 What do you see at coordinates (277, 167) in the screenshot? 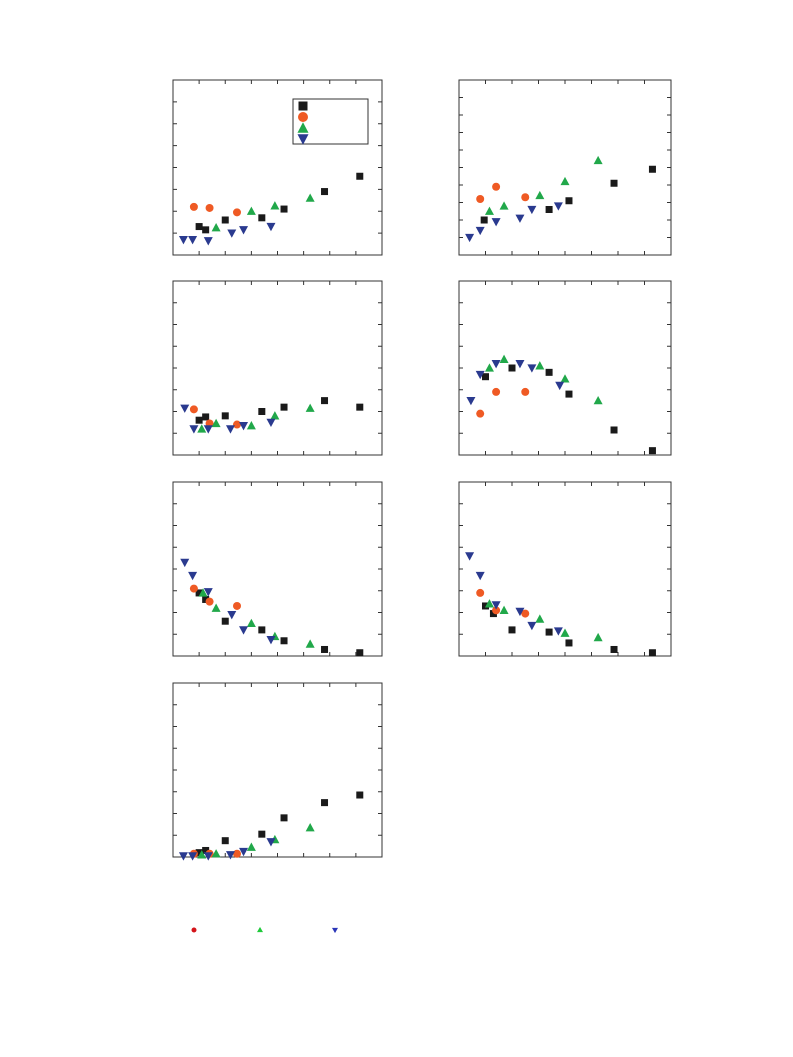
I see `panel-a` at bounding box center [277, 167].